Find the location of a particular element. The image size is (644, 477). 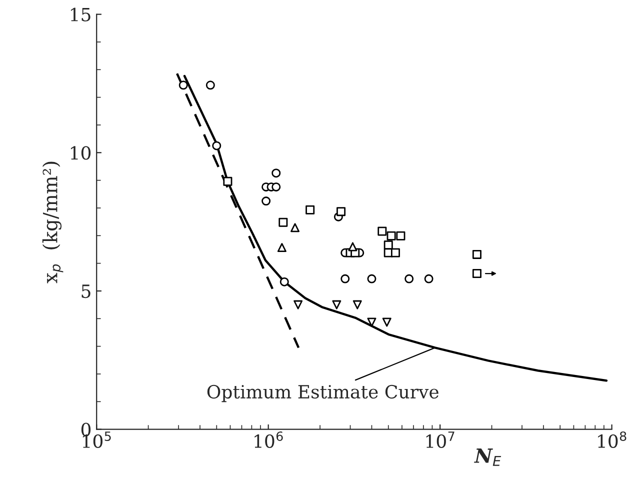

x-tick-label: 10$^{6}$ is located at coordinates (268, 439).